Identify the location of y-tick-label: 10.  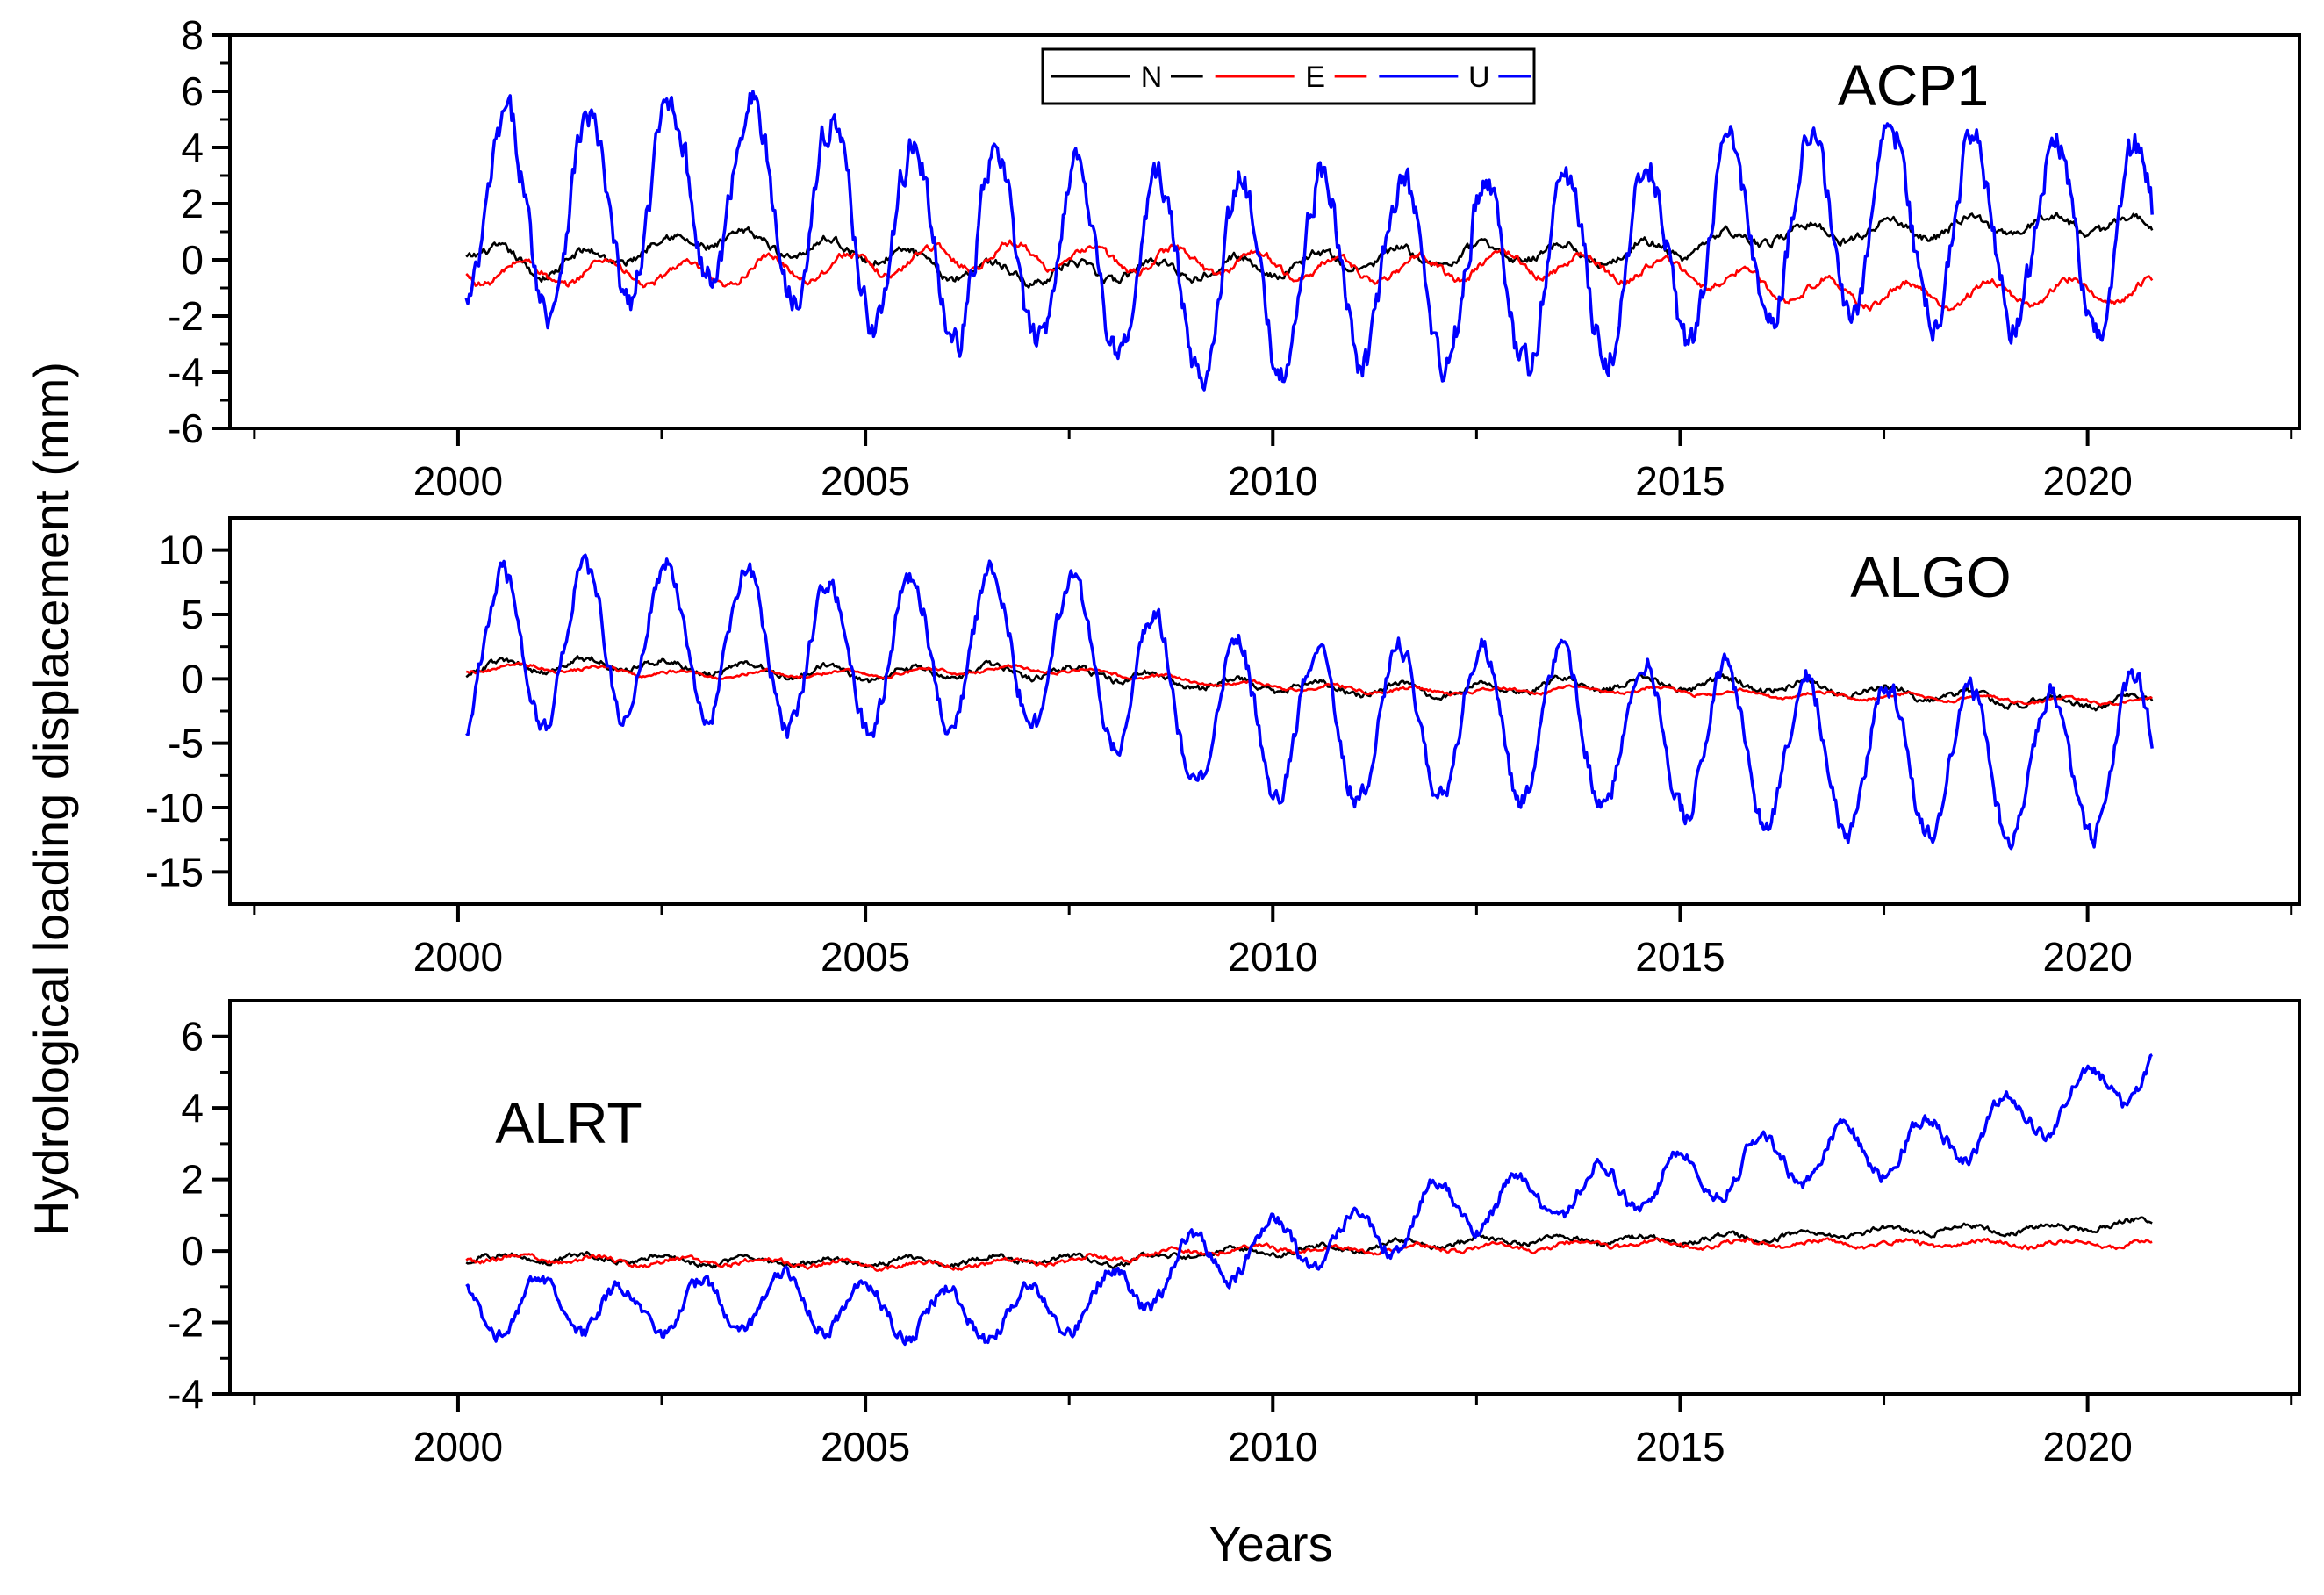
(181, 550).